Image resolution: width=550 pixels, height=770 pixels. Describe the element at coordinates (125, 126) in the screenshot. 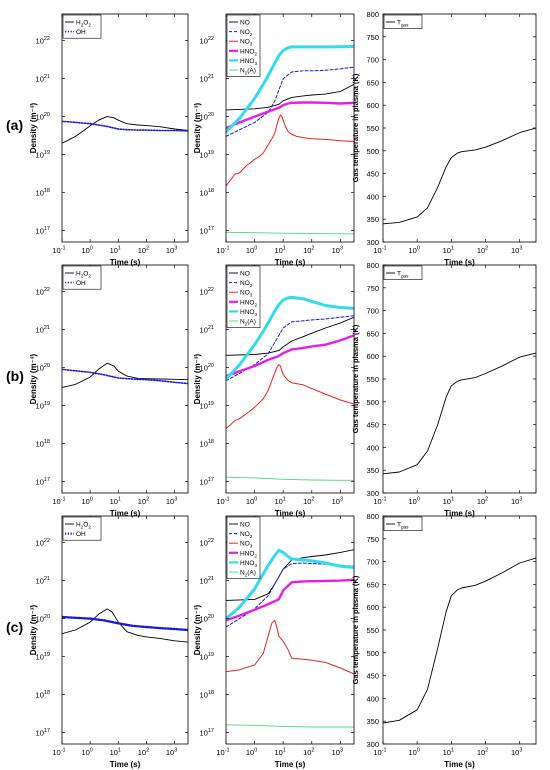

I see `series-line-oh` at that location.